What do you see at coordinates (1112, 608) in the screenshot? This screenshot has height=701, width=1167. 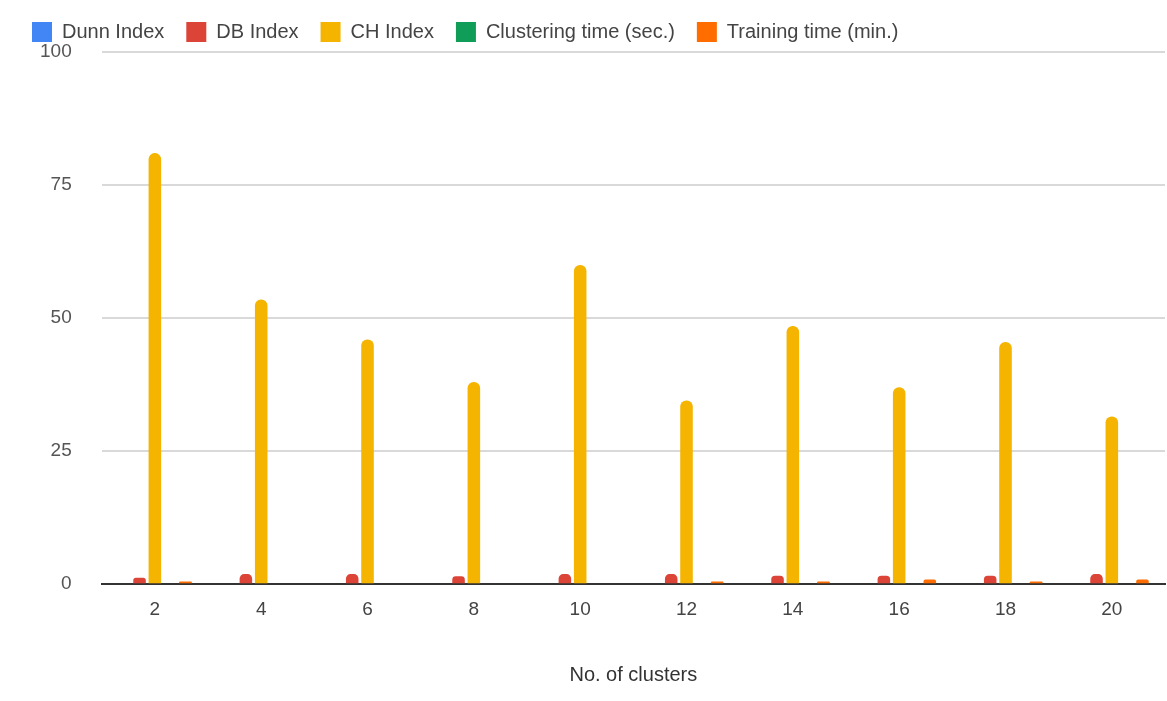 I see `x-tick-label: 20` at bounding box center [1112, 608].